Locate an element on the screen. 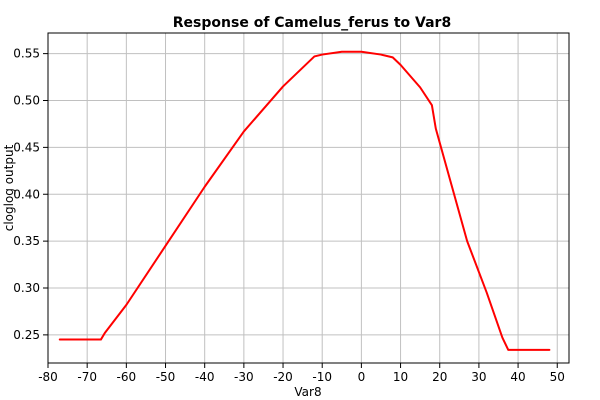 Image resolution: width=600 pixels, height=400 pixels. x-tick-label: -70 is located at coordinates (87, 377).